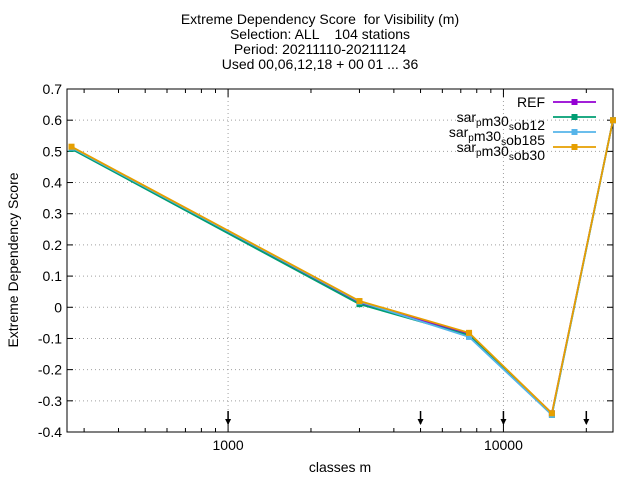 The image size is (640, 480). Describe the element at coordinates (531, 102) in the screenshot. I see `legend-label: REF` at that location.